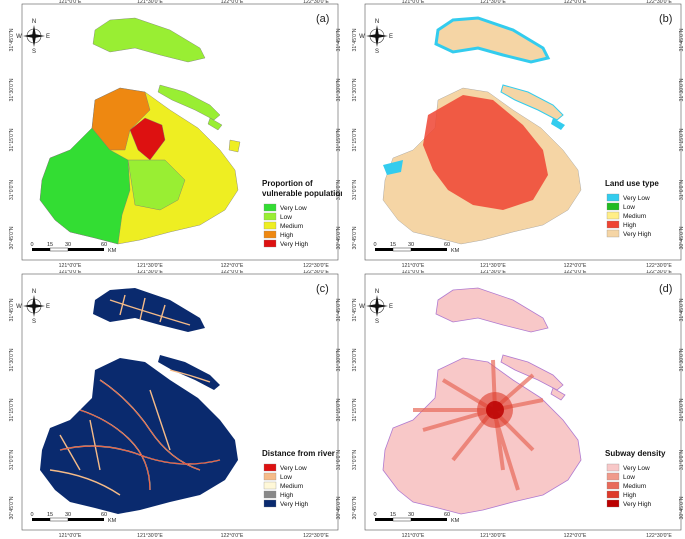 The image size is (685, 539). What do you see at coordinates (558, 394) in the screenshot?
I see `hengsha-region` at bounding box center [558, 394].